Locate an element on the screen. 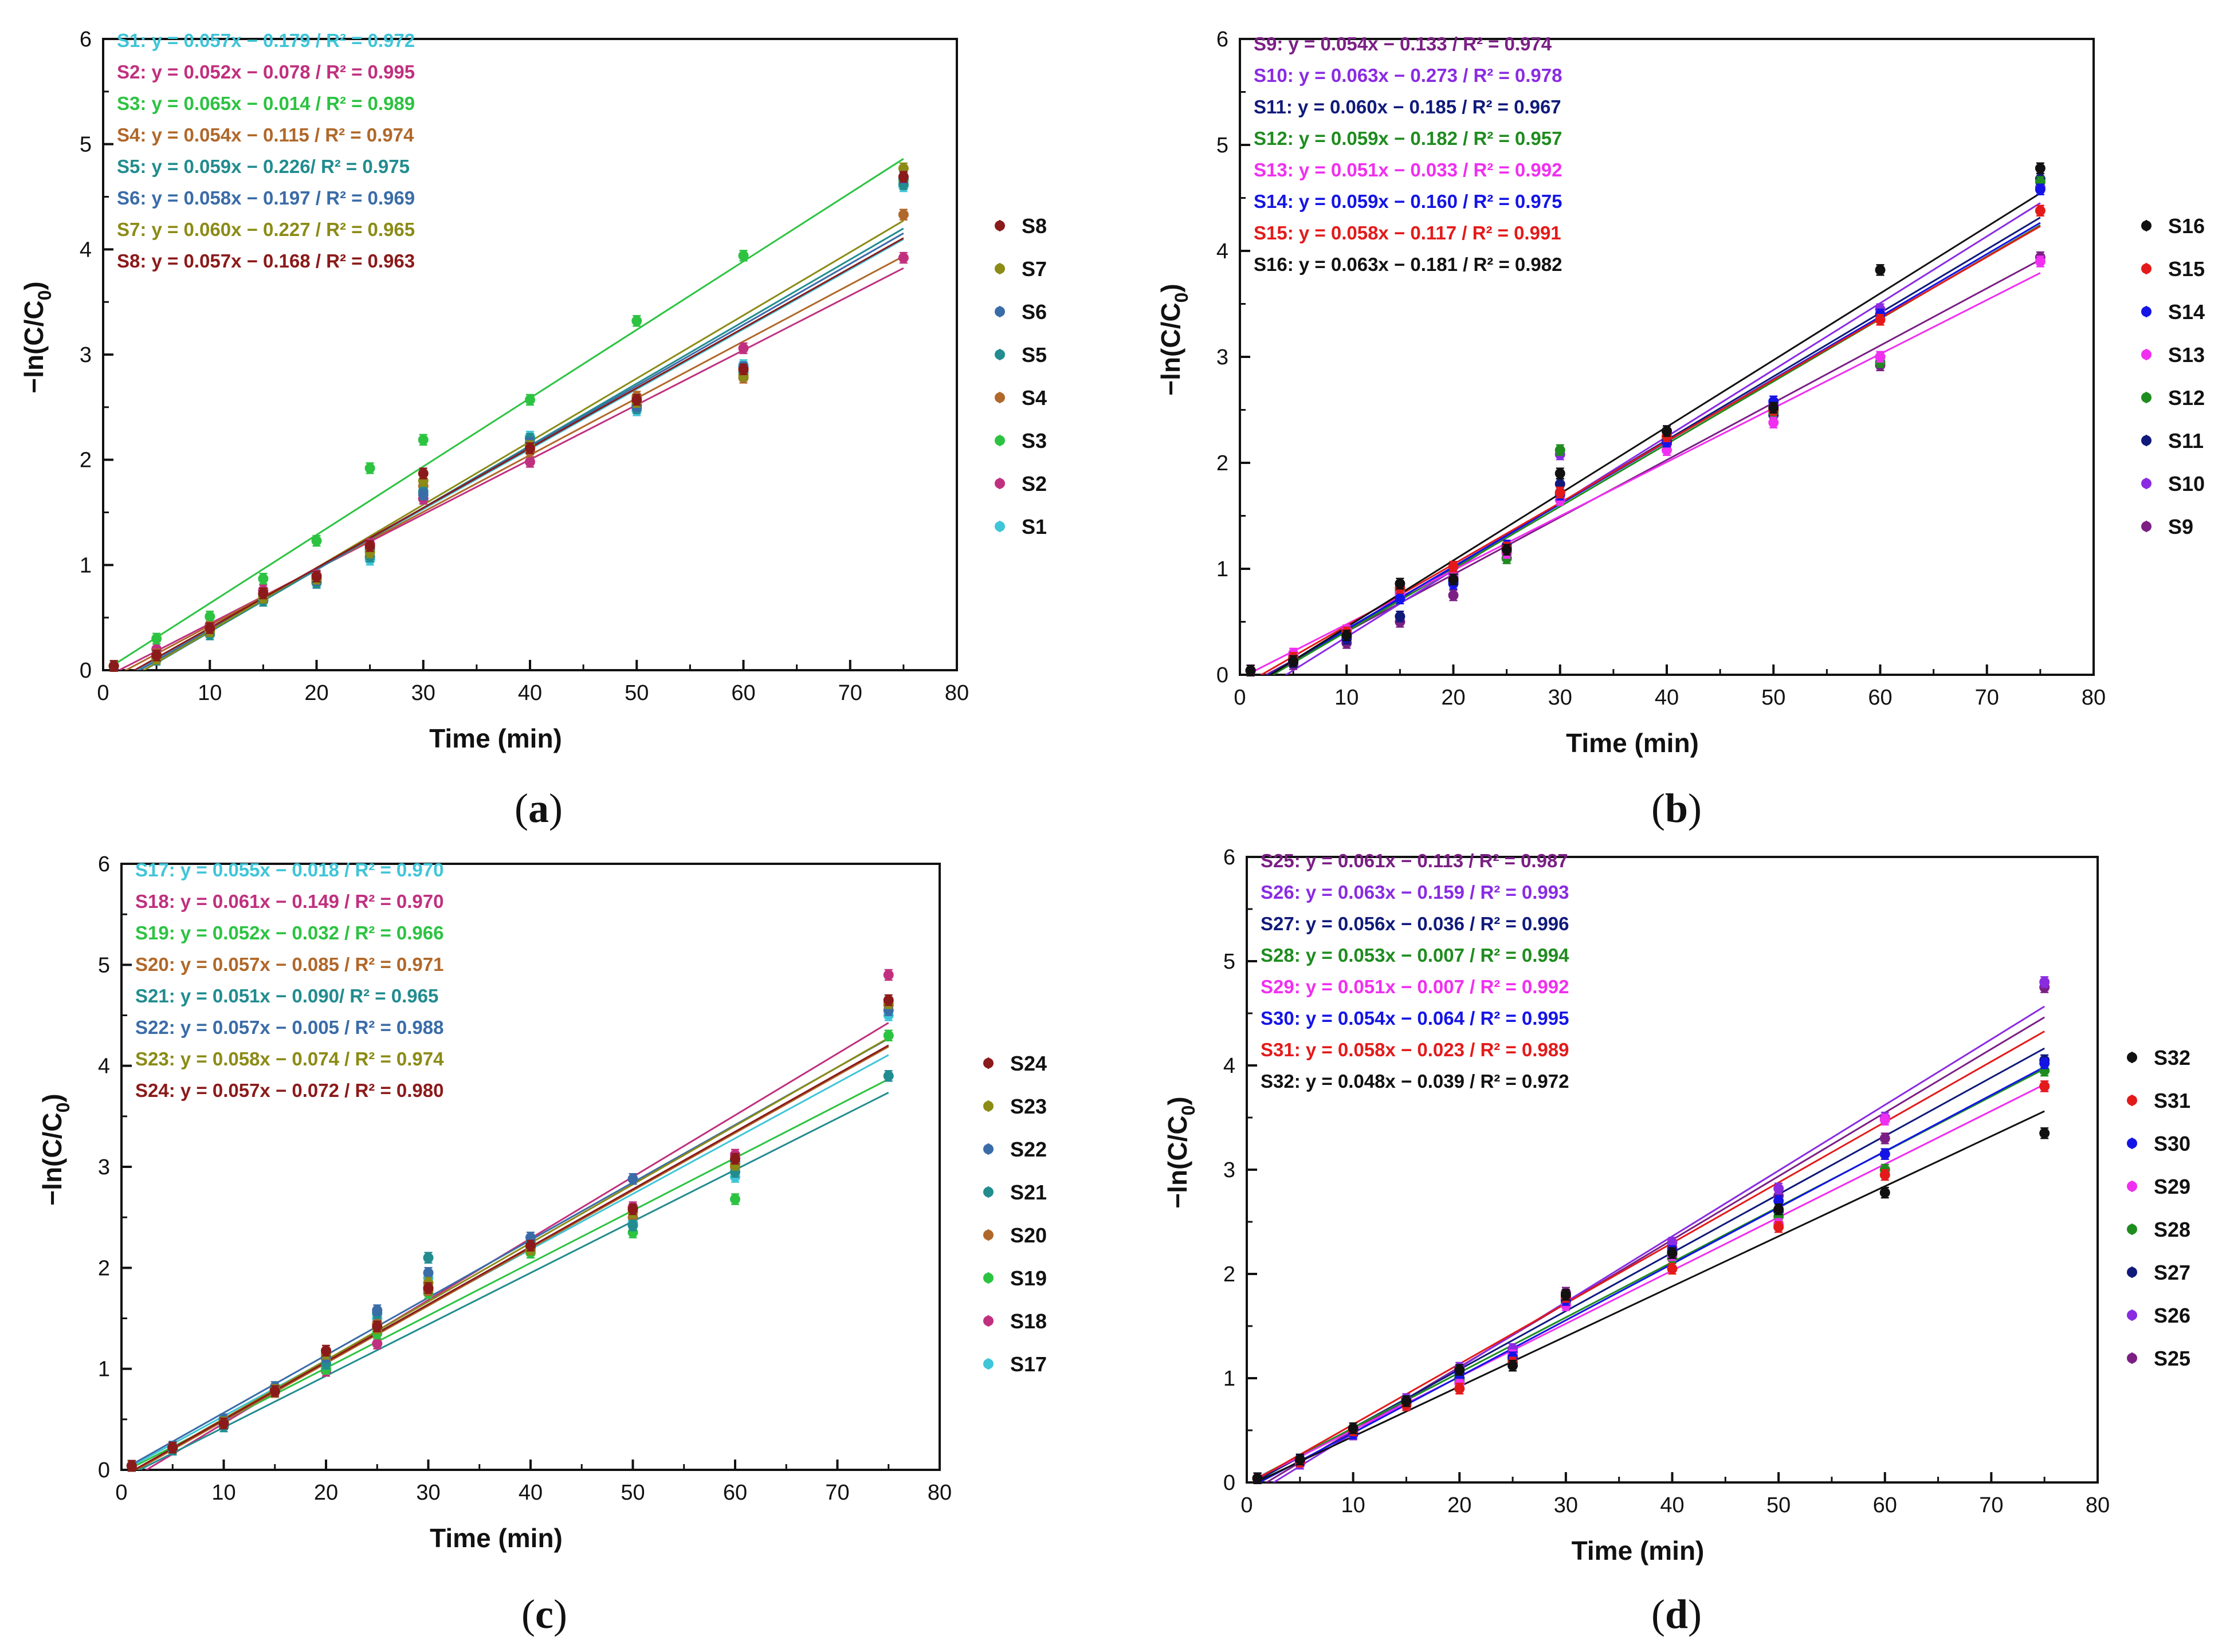 The width and height of the screenshot is (2230, 1652). legend-label: S10 is located at coordinates (2187, 483).